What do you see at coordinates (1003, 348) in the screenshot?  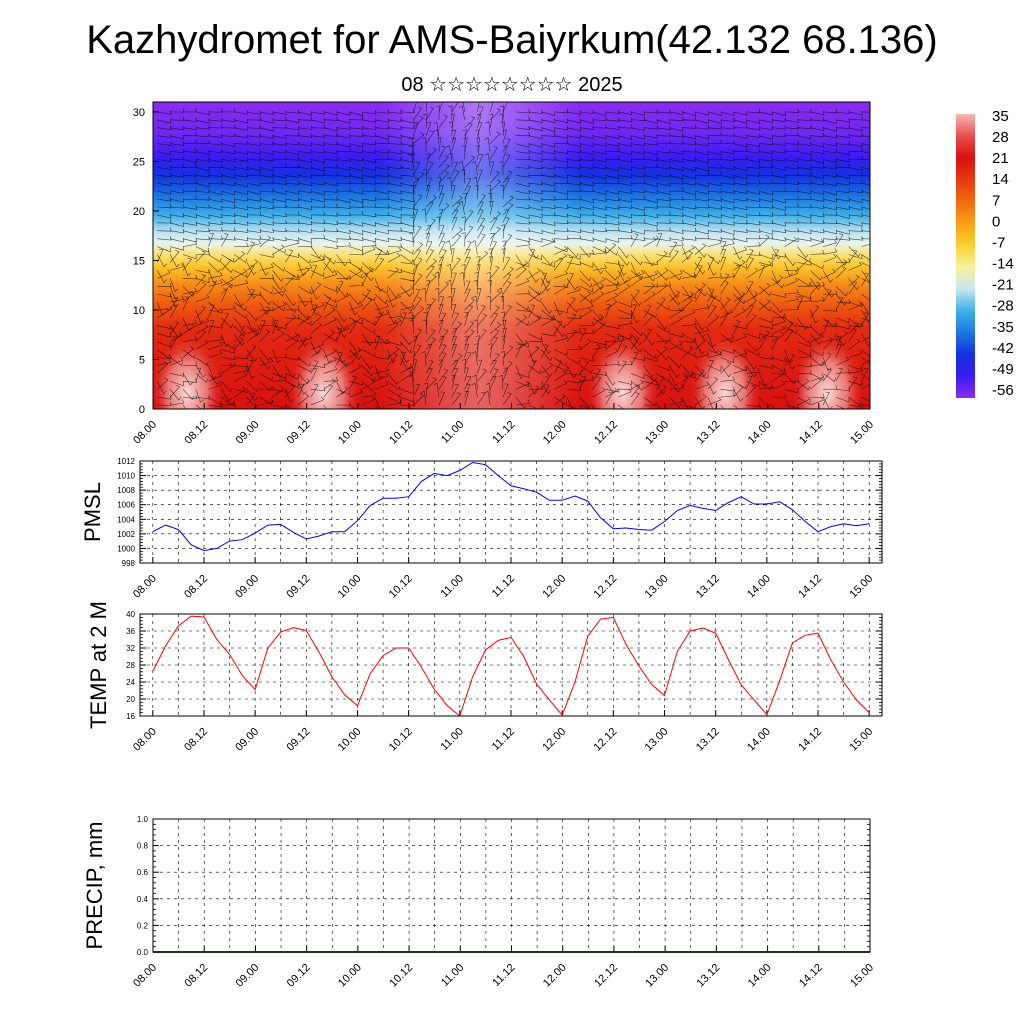 I see `colorbar-label: -42` at bounding box center [1003, 348].